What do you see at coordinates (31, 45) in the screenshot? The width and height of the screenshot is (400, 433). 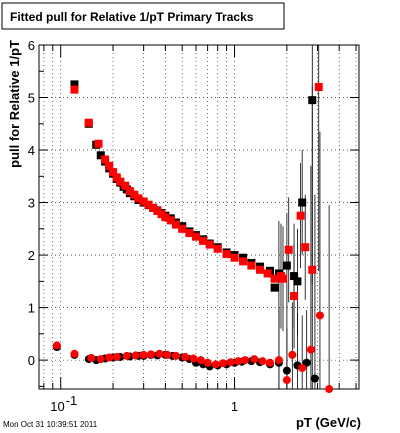 I see `y-tick-label: 6` at bounding box center [31, 45].